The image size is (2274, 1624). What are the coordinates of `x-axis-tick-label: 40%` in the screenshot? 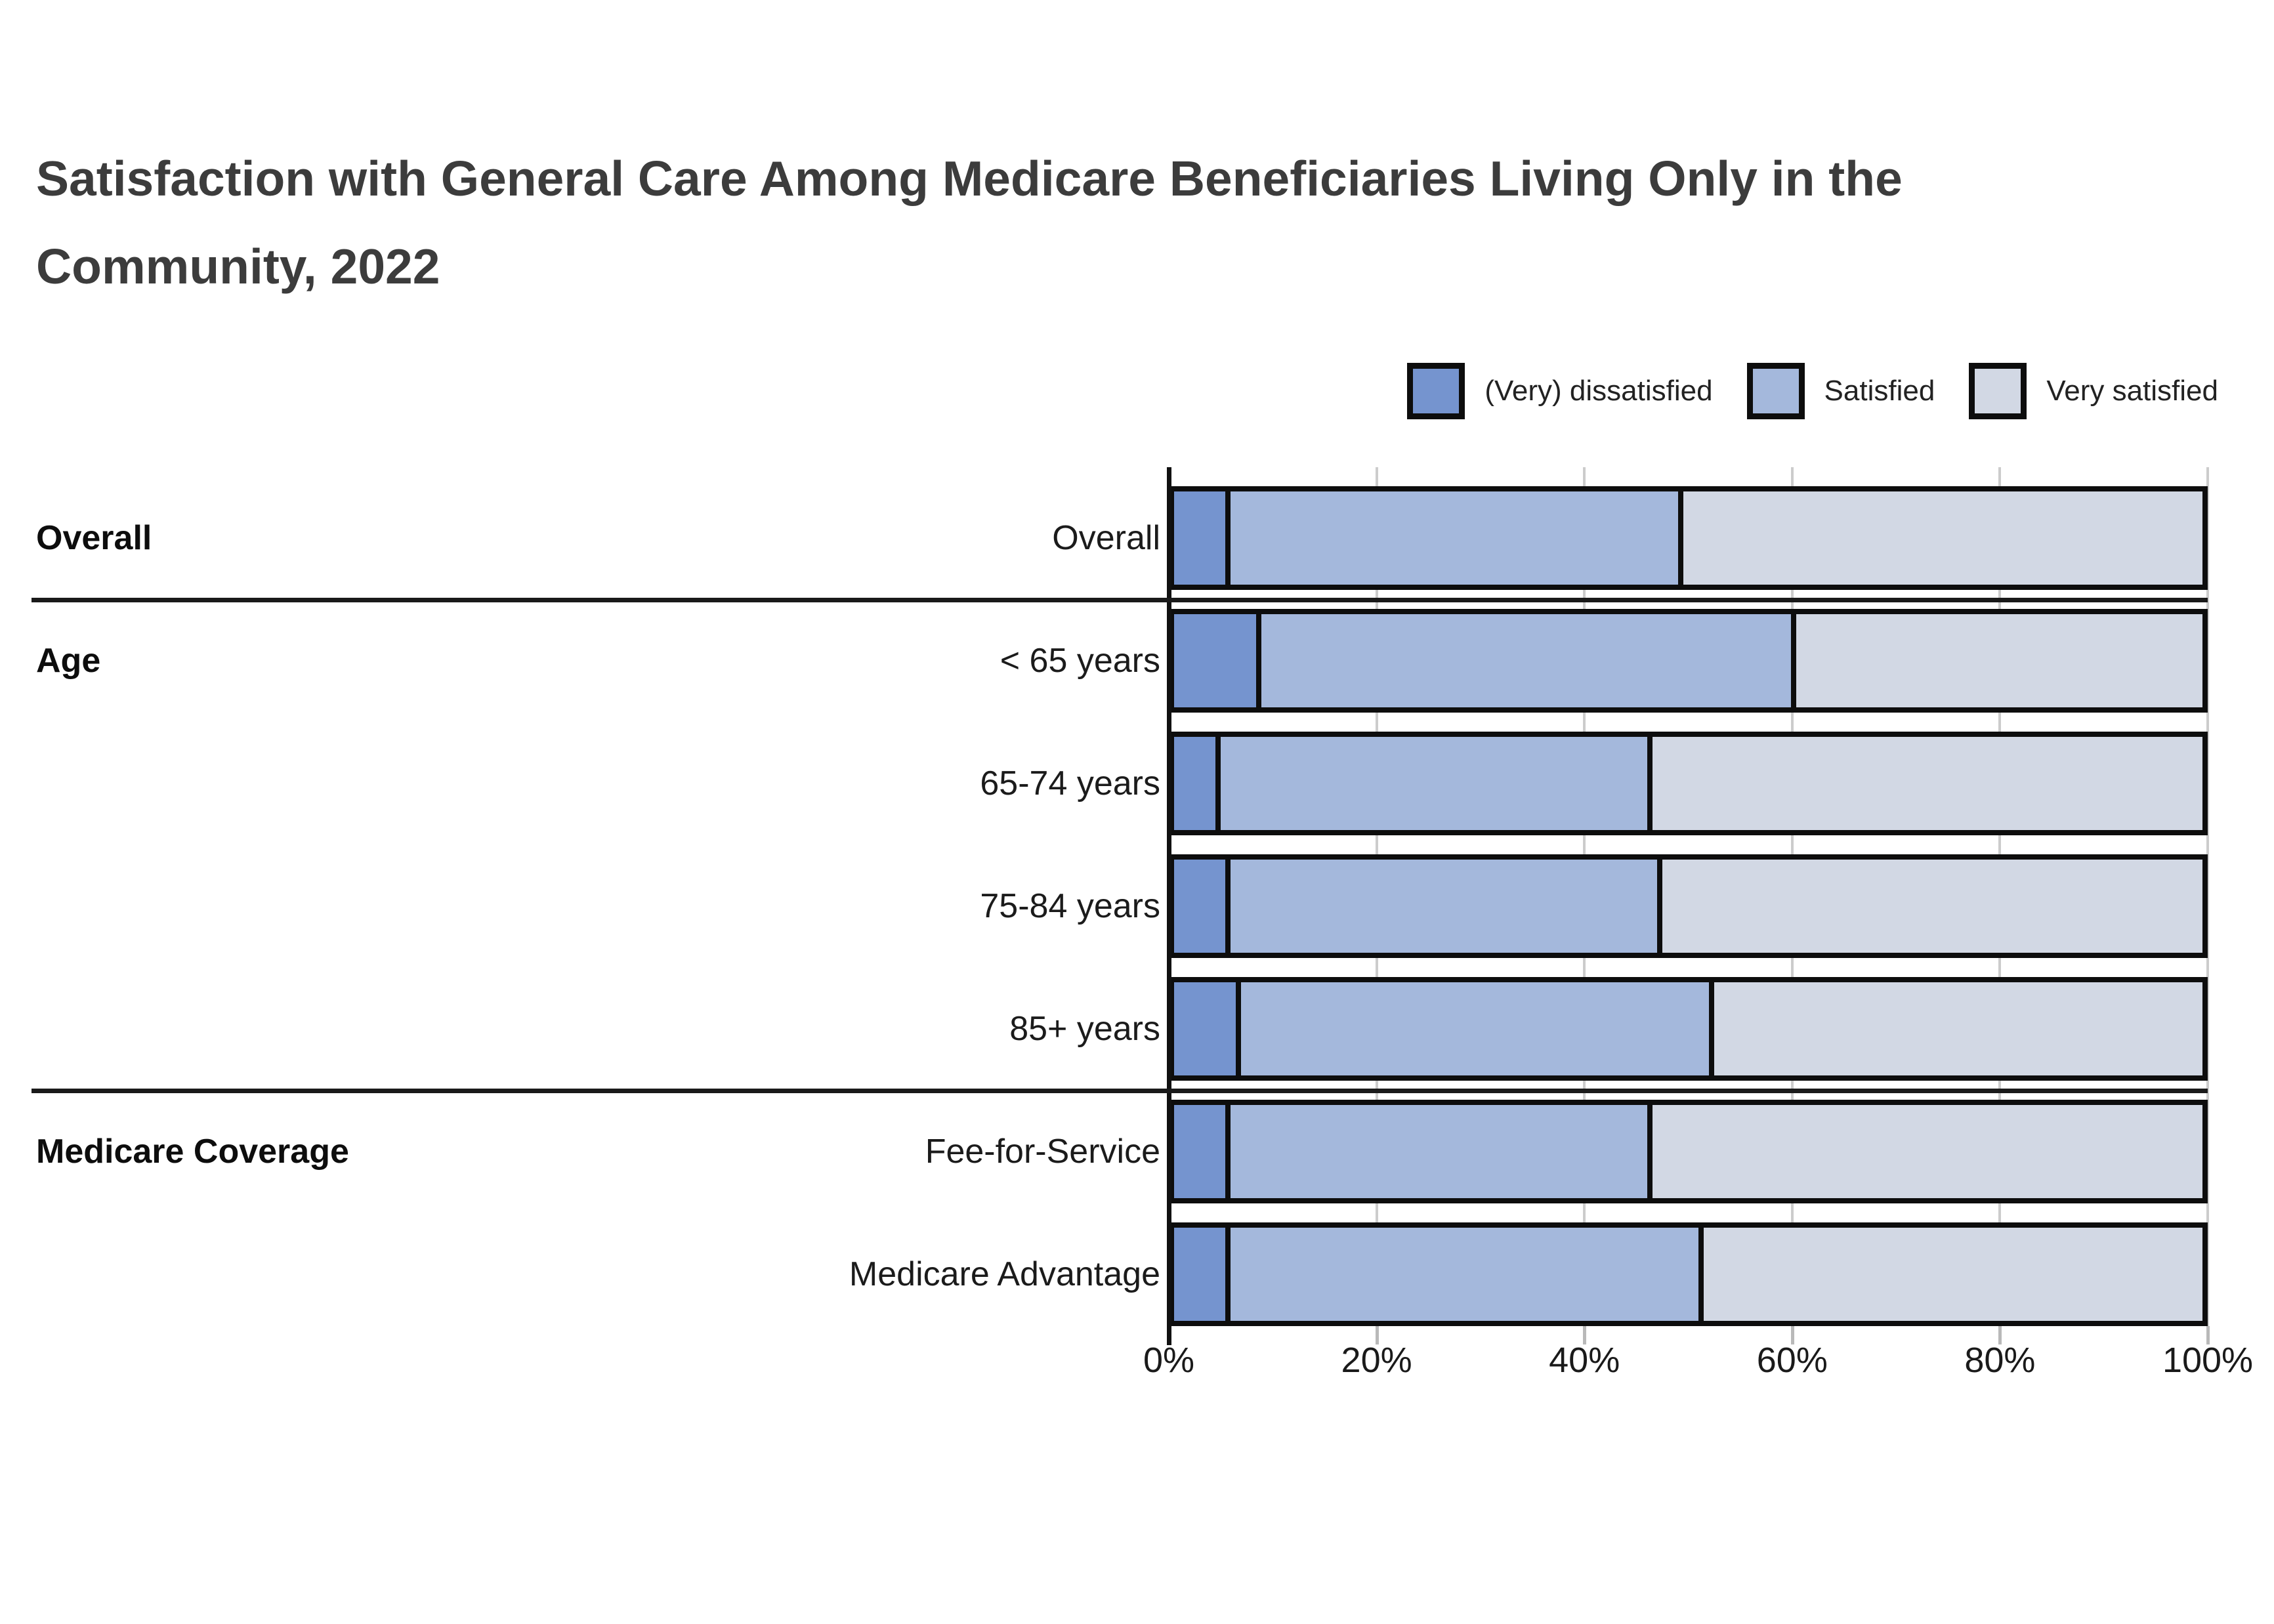 It's located at (1584, 1360).